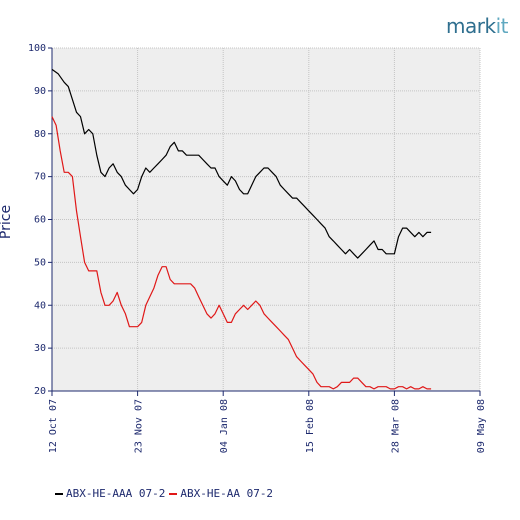 Image resolution: width=520 pixels, height=520 pixels. Describe the element at coordinates (310, 426) in the screenshot. I see `tick-label-x: 15 Feb 08` at that location.